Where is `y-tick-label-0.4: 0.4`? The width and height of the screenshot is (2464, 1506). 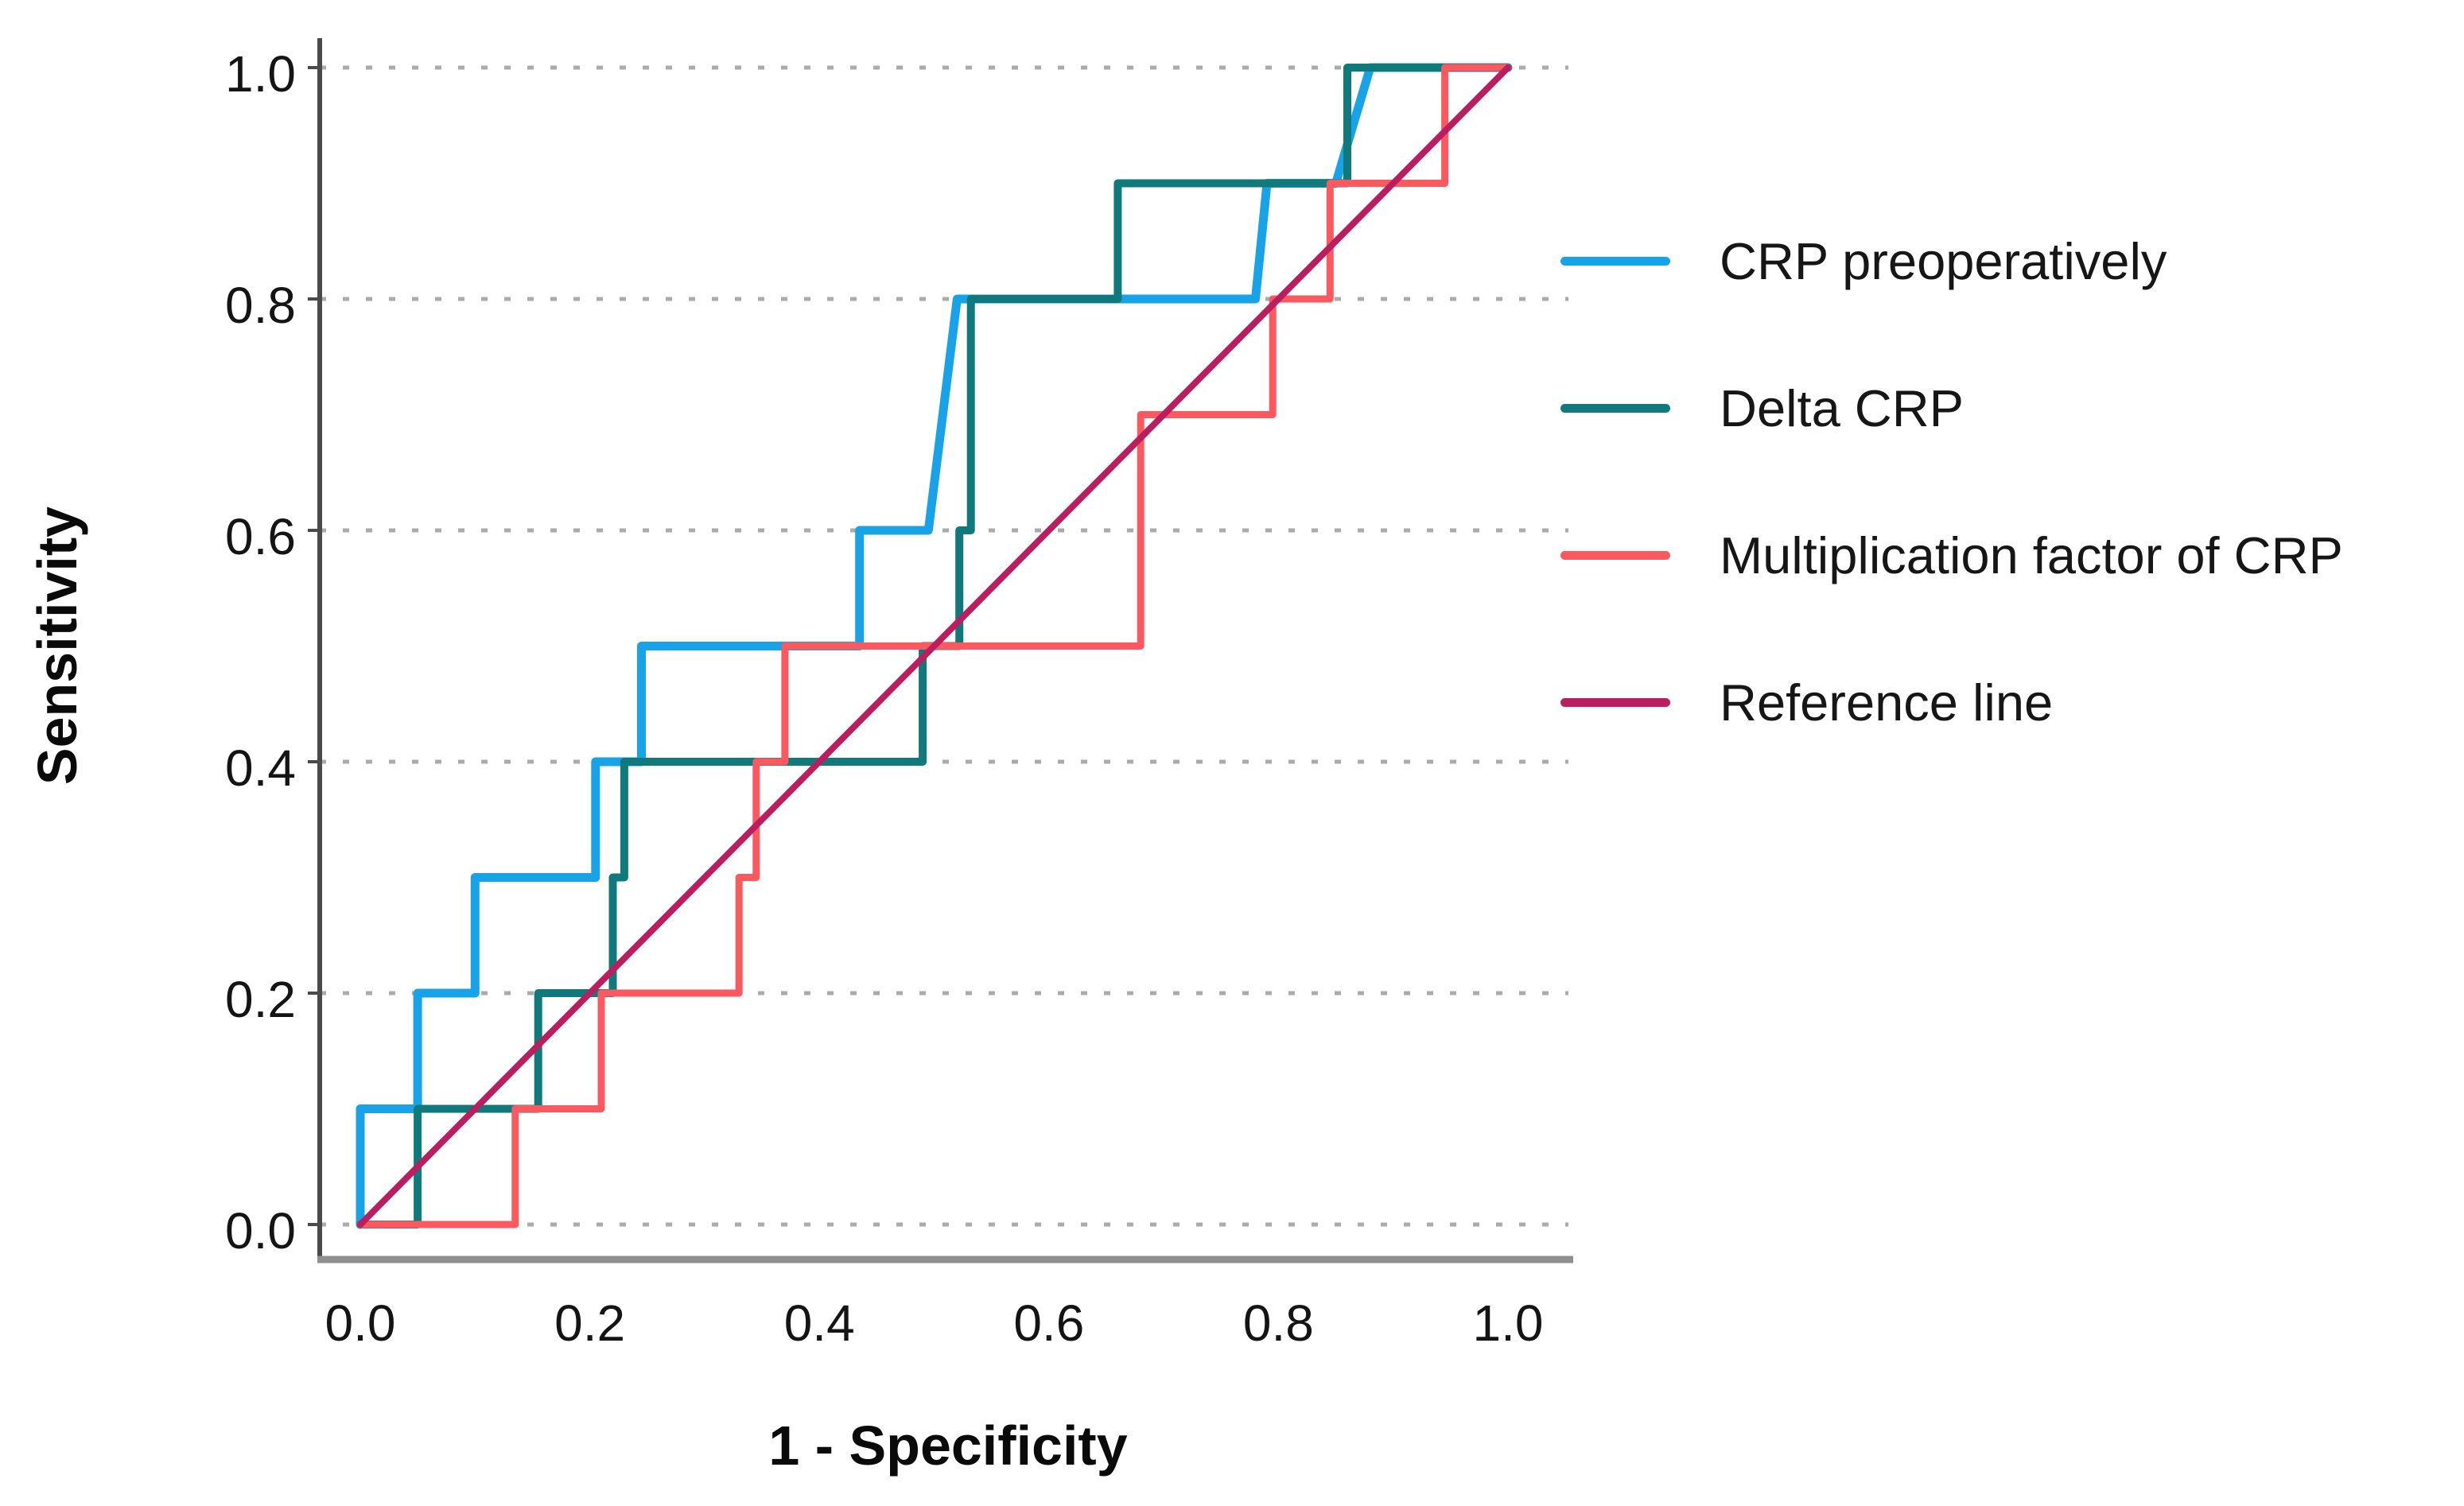 y-tick-label-0.4: 0.4 is located at coordinates (260, 768).